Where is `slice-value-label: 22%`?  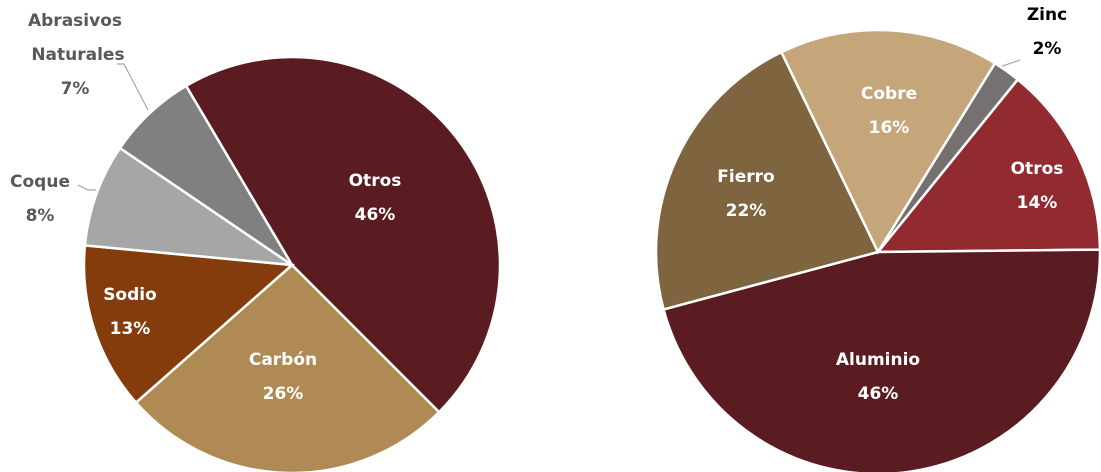
slice-value-label: 22% is located at coordinates (746, 211).